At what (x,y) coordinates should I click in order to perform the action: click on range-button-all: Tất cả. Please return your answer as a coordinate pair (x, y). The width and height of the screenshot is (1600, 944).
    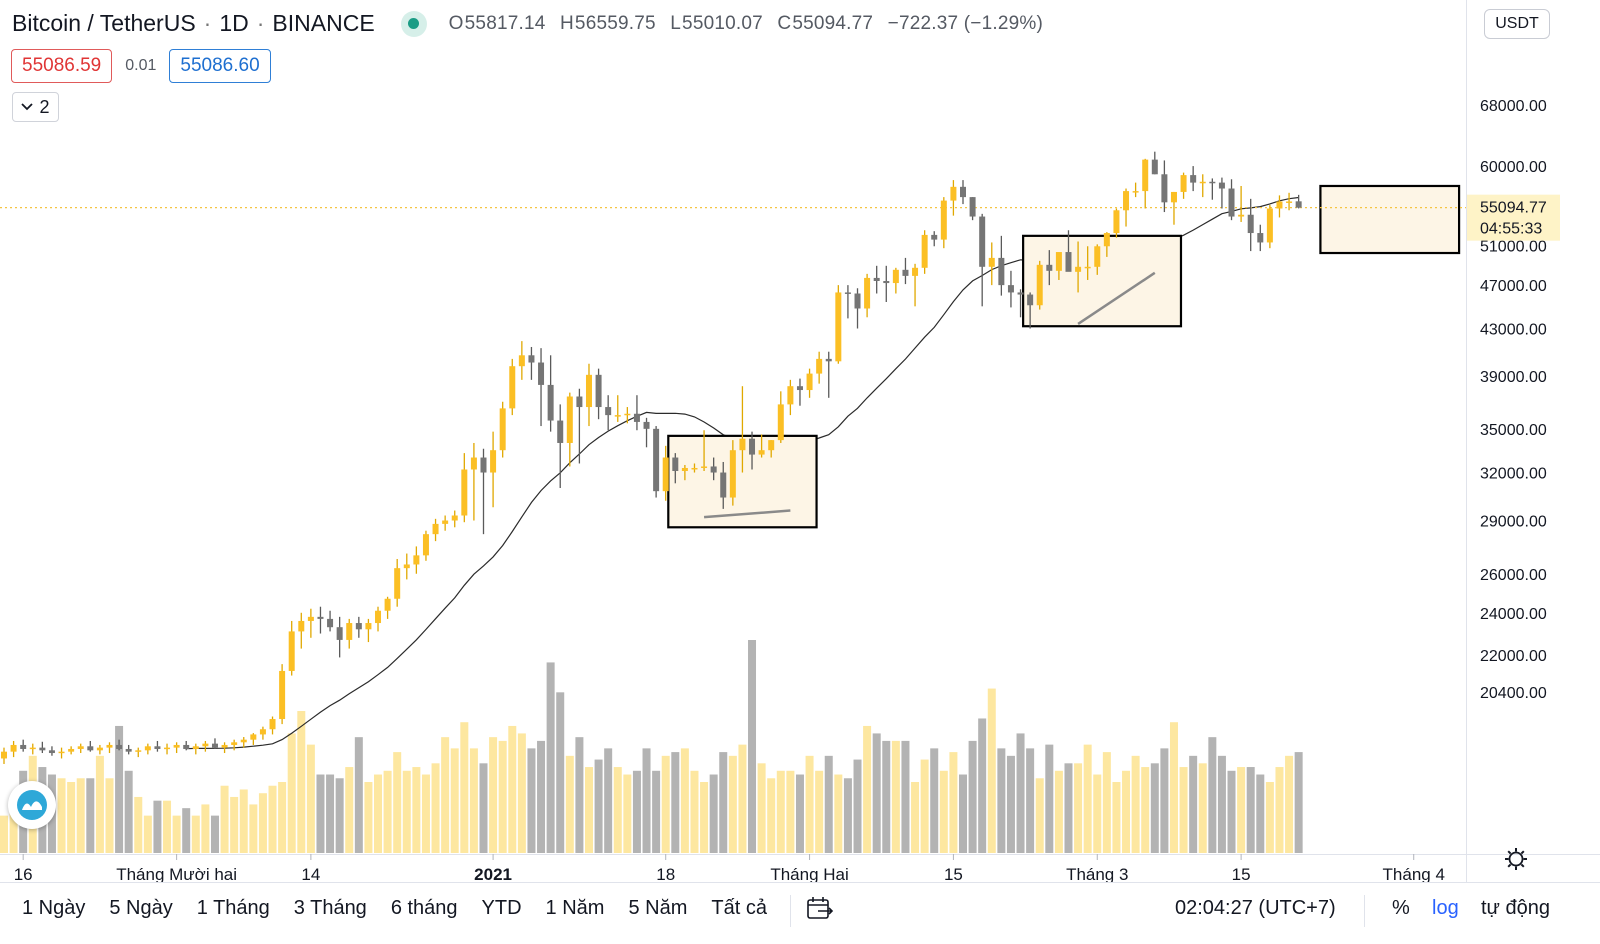
    Looking at the image, I should click on (739, 908).